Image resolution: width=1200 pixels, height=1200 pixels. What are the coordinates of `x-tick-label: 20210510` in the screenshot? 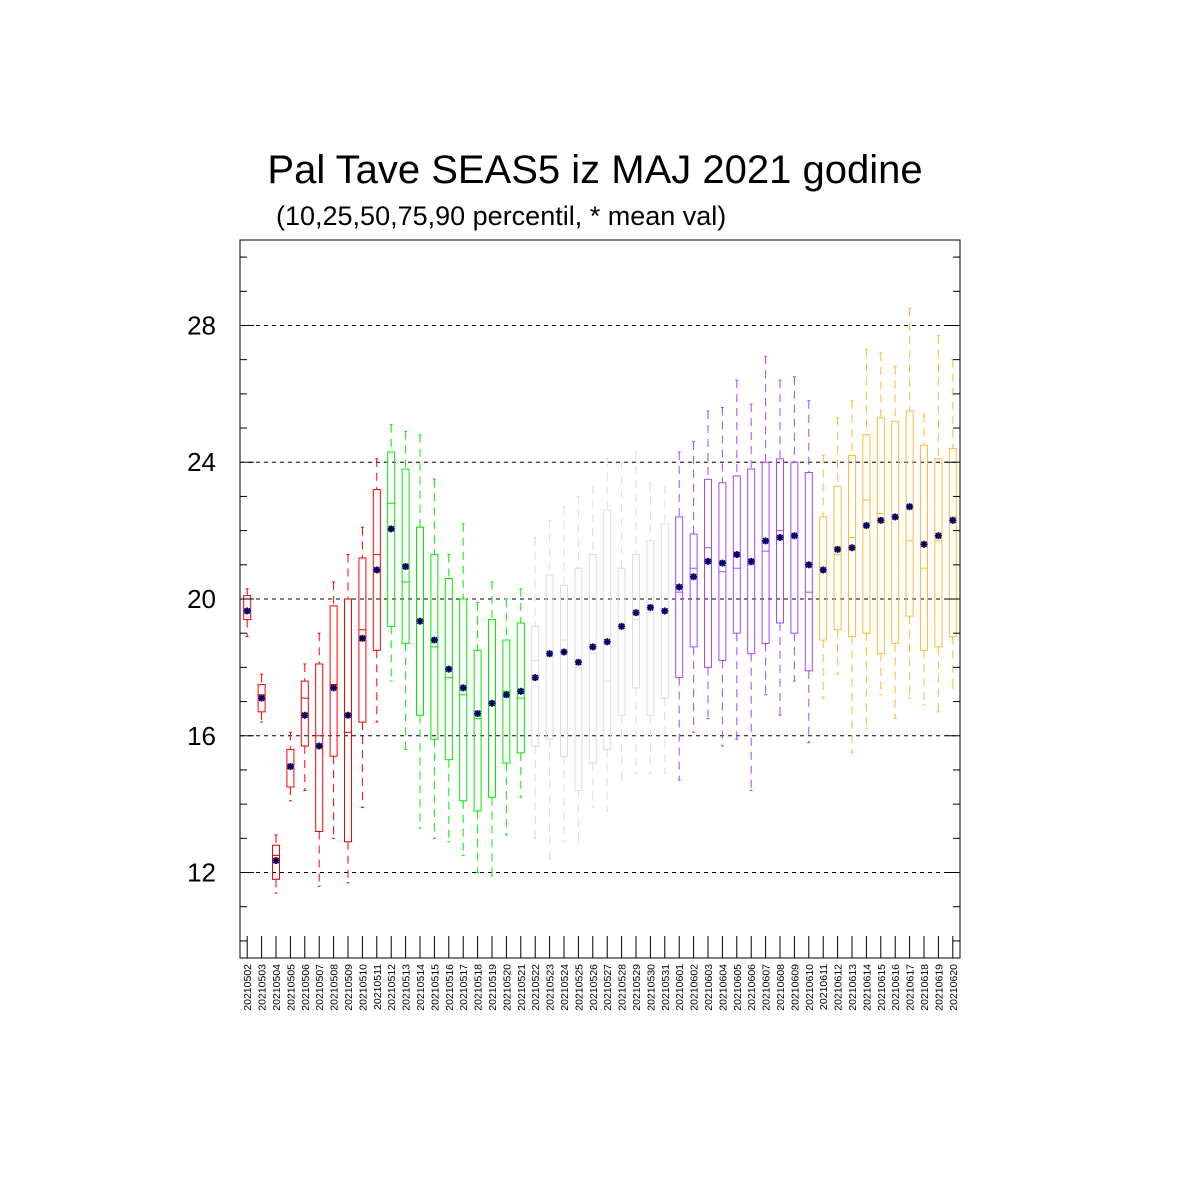 It's located at (363, 987).